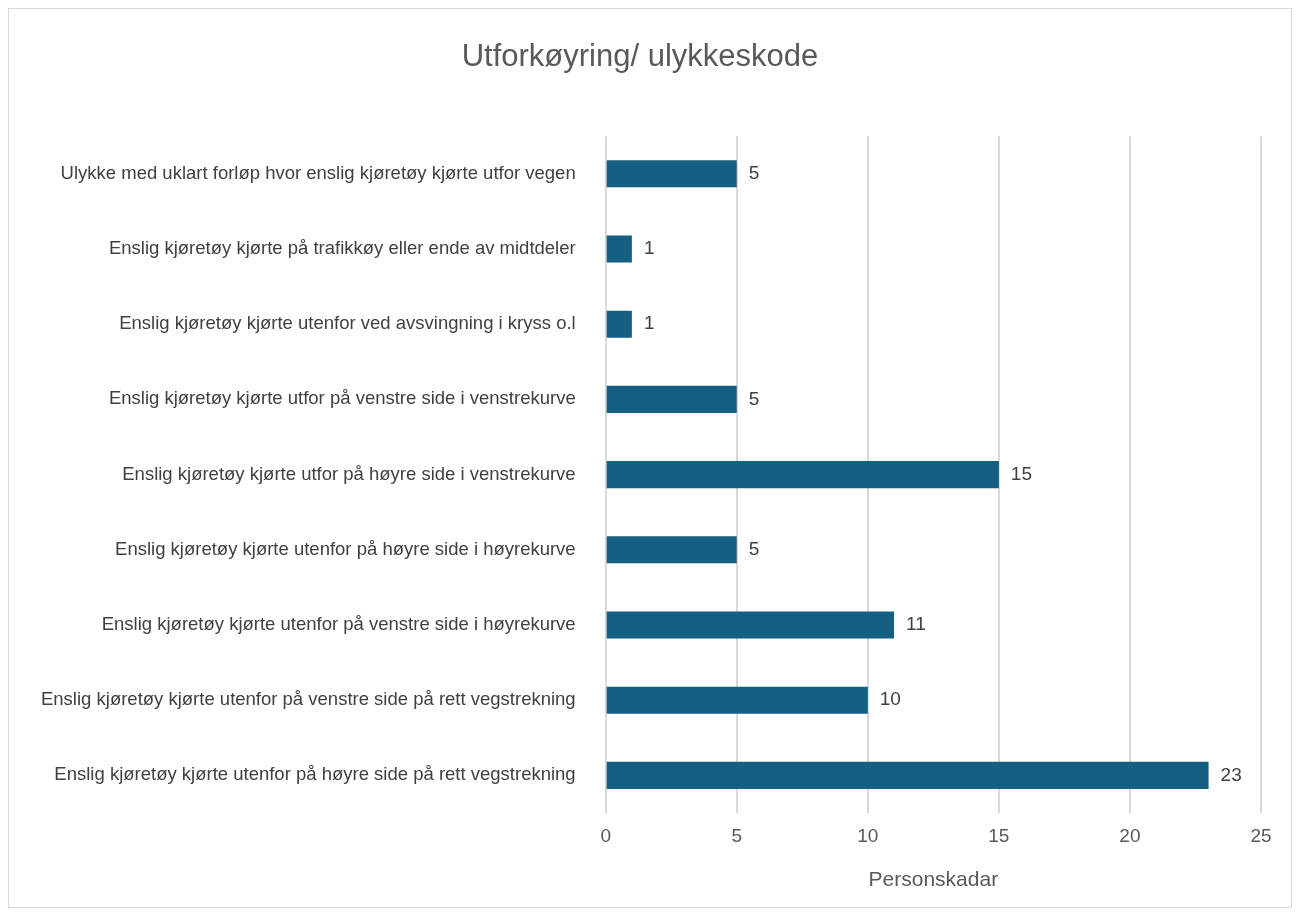 This screenshot has height=917, width=1300. I want to click on data-label: 15, so click(1021, 473).